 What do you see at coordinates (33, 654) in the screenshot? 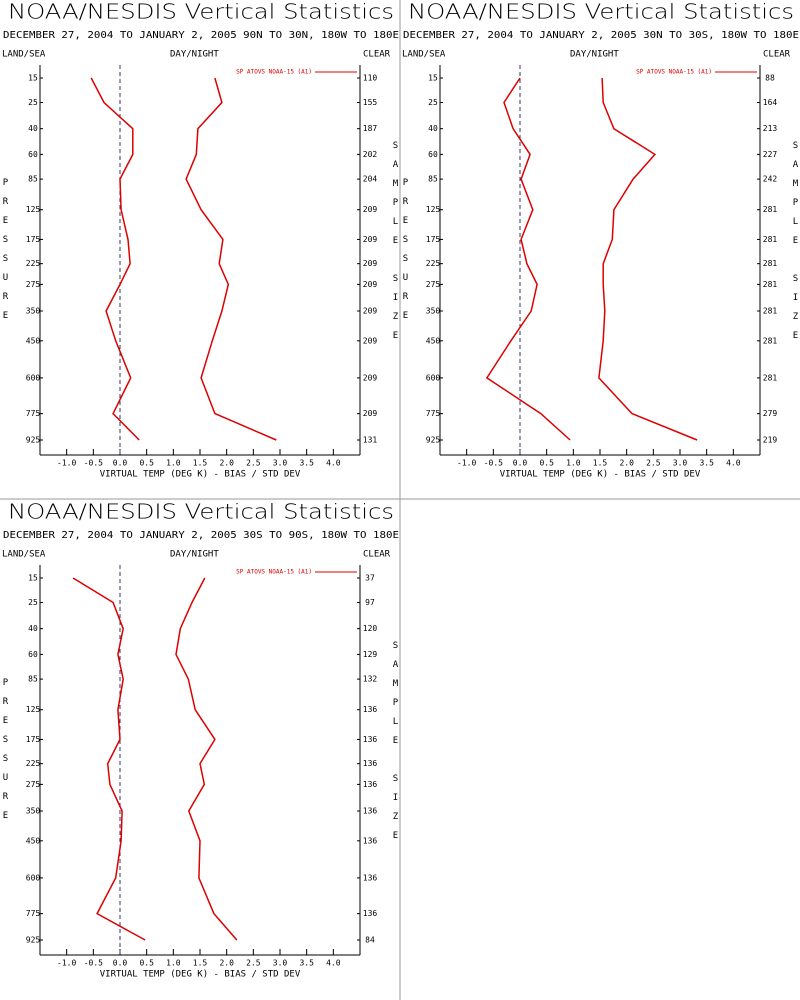
I see `y-tick-label: 60` at bounding box center [33, 654].